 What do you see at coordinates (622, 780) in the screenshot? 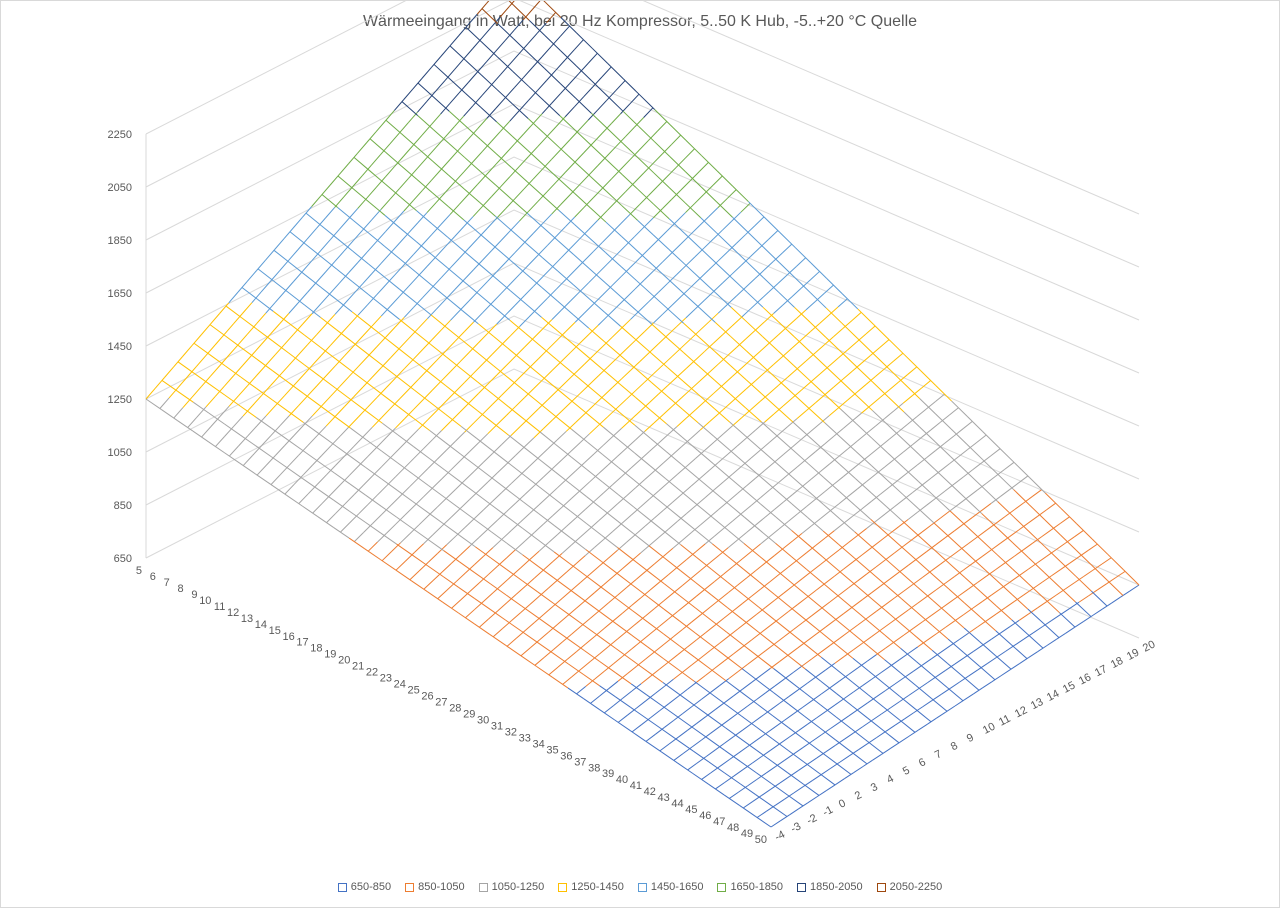
I see `hub-tick-label: 40` at bounding box center [622, 780].